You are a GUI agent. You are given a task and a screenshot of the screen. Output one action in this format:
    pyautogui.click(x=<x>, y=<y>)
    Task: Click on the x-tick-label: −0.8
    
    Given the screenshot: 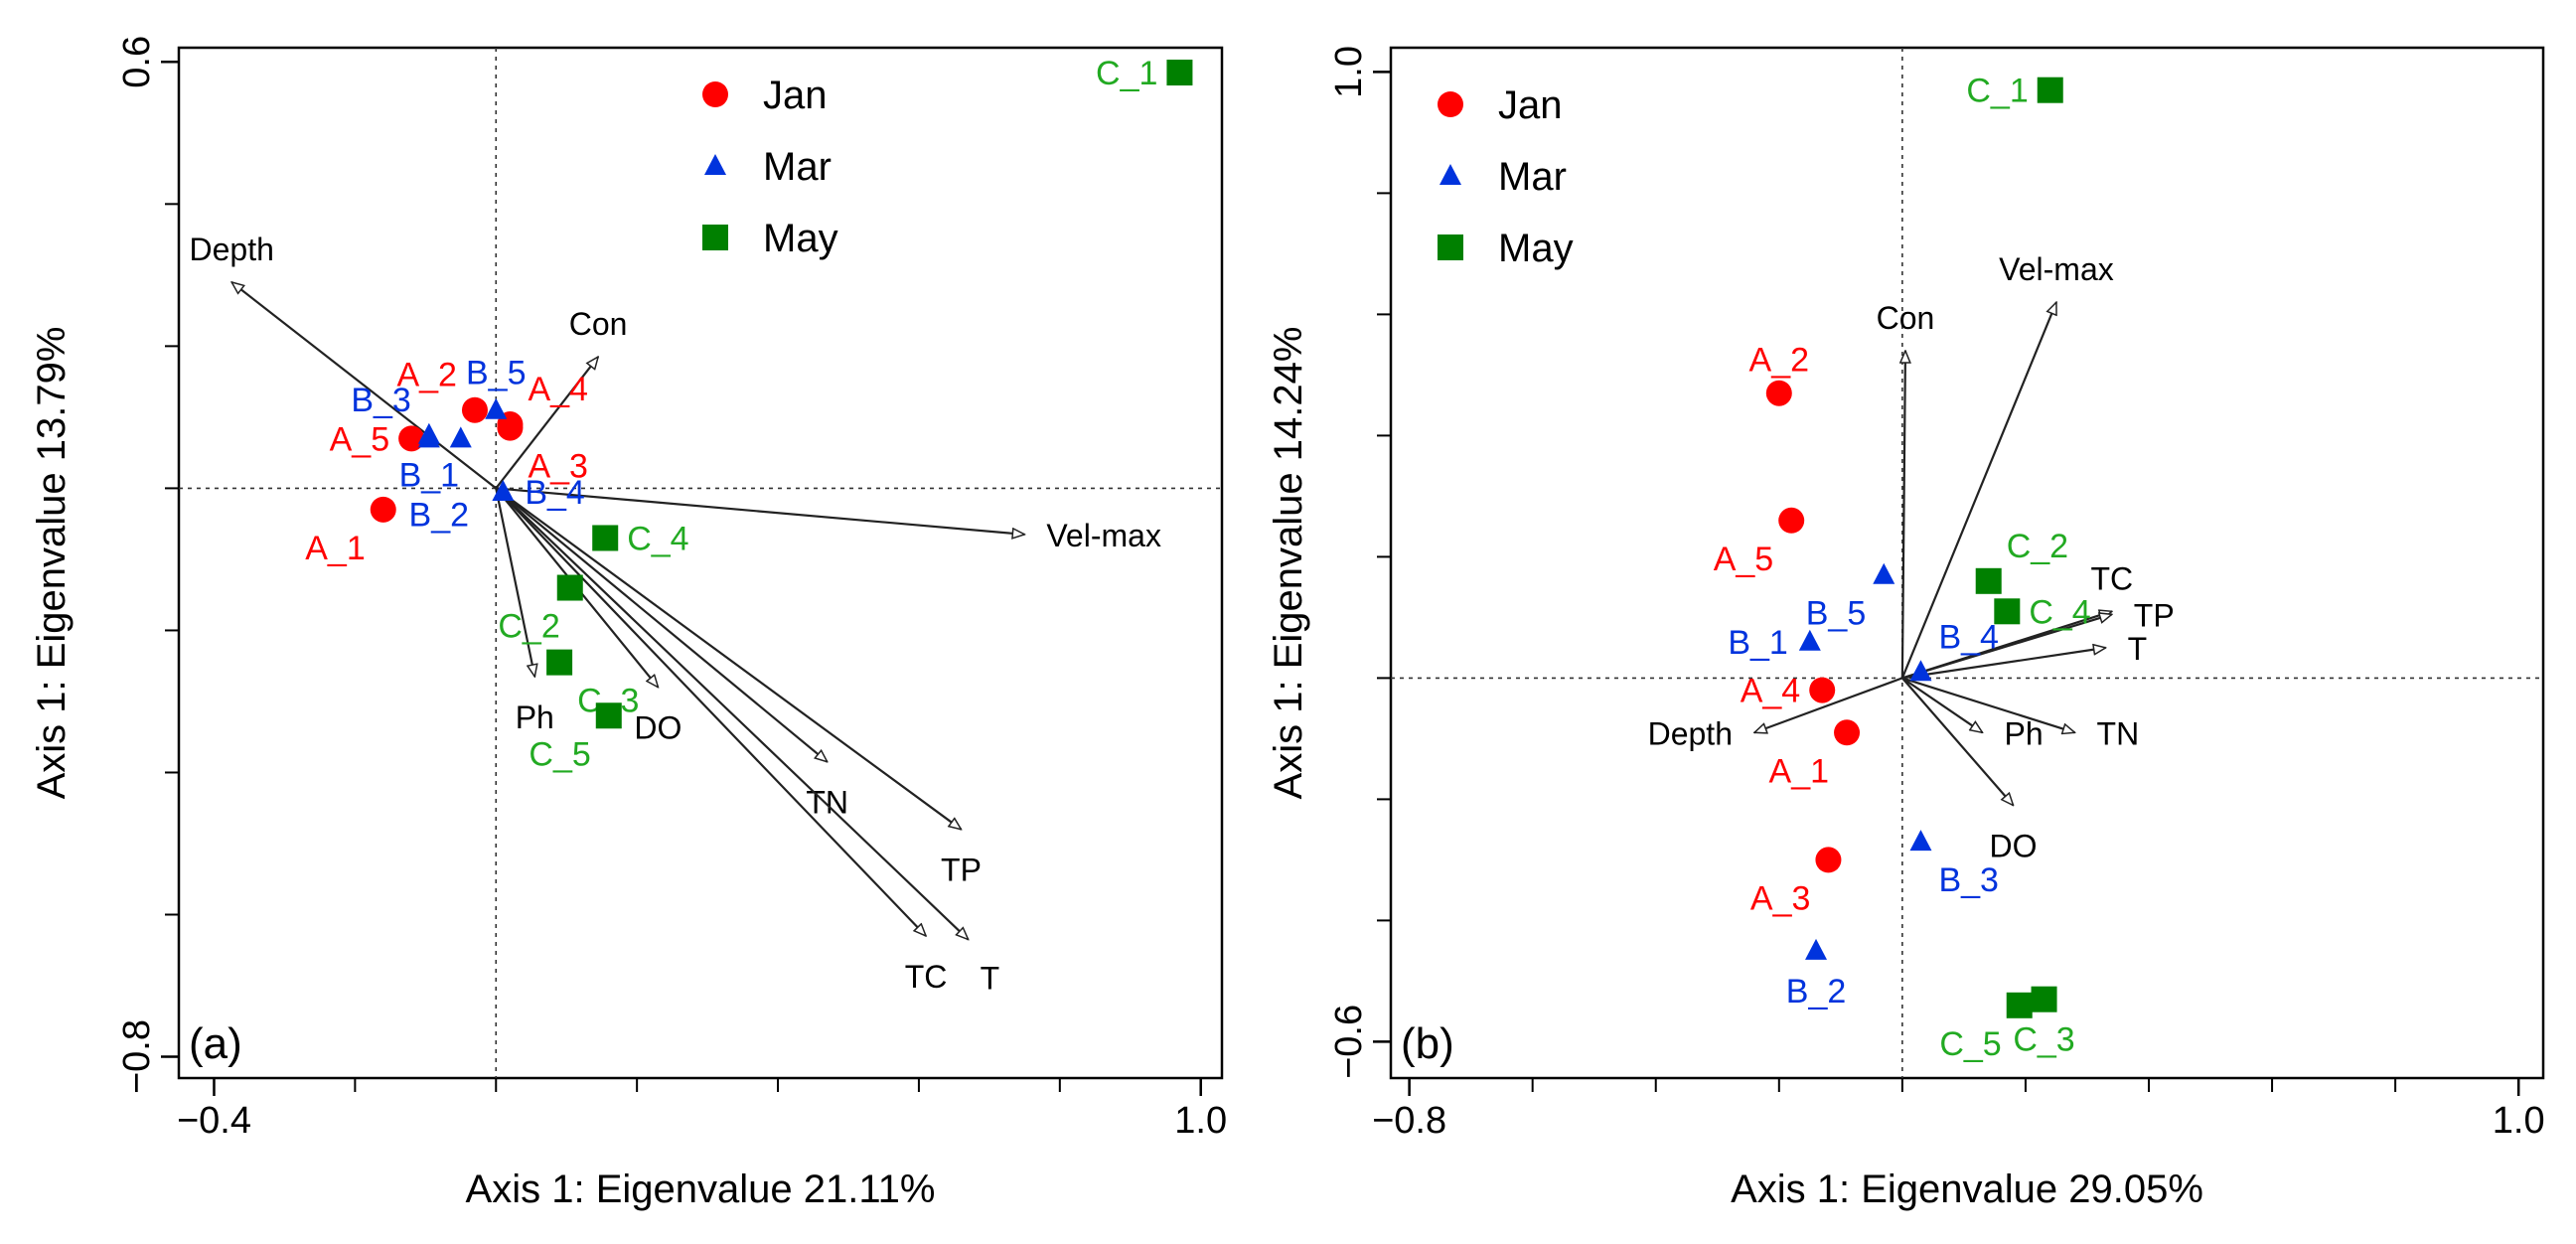 What is the action you would take?
    pyautogui.click(x=1409, y=1121)
    